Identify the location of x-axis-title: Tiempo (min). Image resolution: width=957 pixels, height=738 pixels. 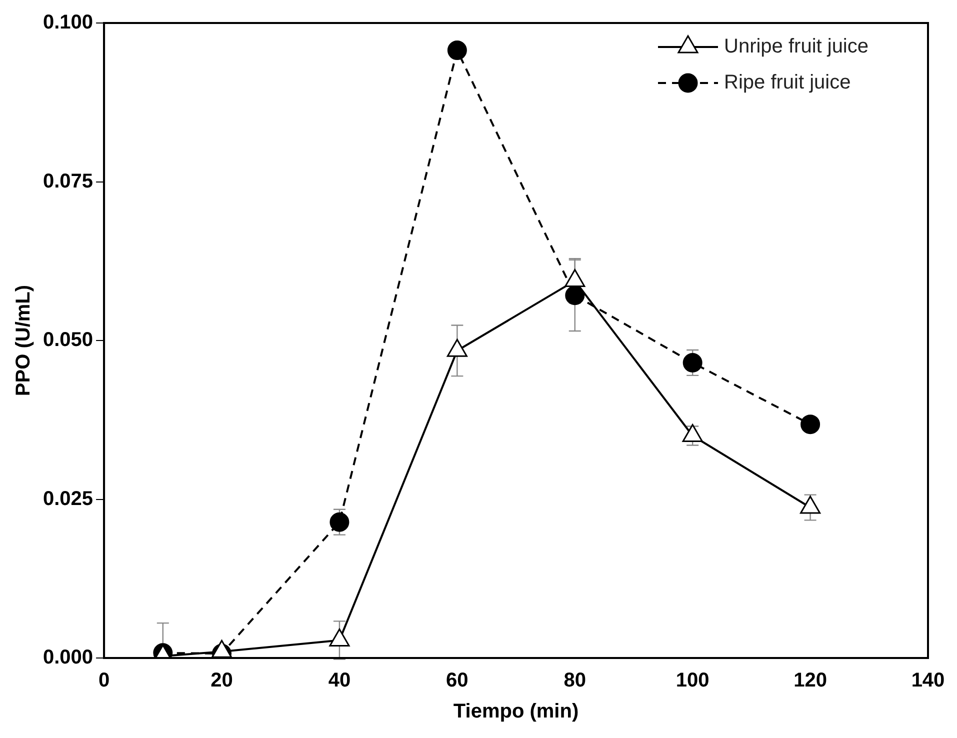
(516, 711).